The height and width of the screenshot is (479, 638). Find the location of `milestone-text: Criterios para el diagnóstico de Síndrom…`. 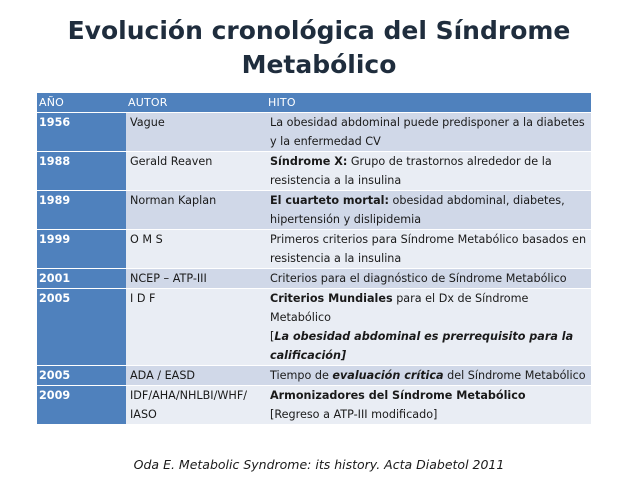

milestone-text: Criterios para el diagnóstico de Síndrom… is located at coordinates (418, 278).